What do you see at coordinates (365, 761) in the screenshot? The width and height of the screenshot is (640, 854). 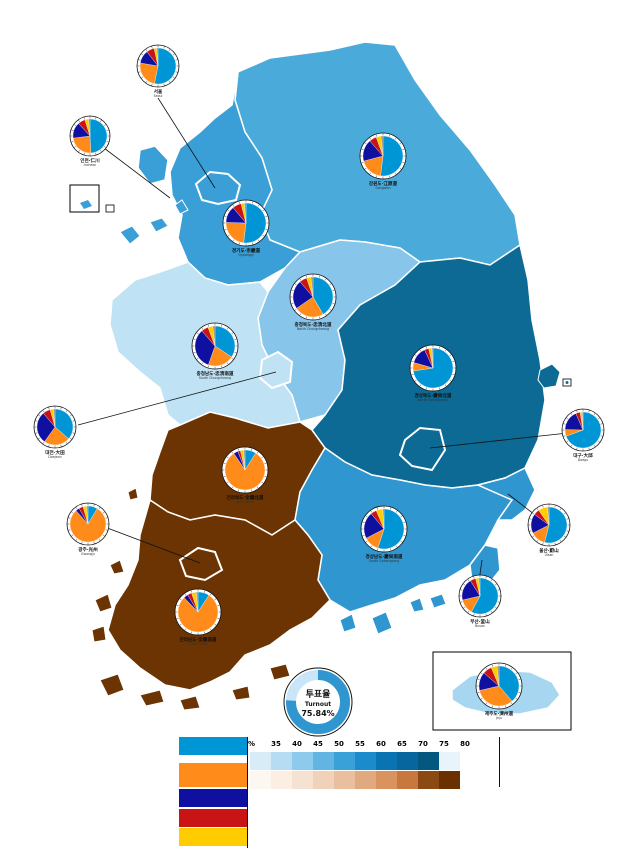 I see `blue-scale-swatch` at bounding box center [365, 761].